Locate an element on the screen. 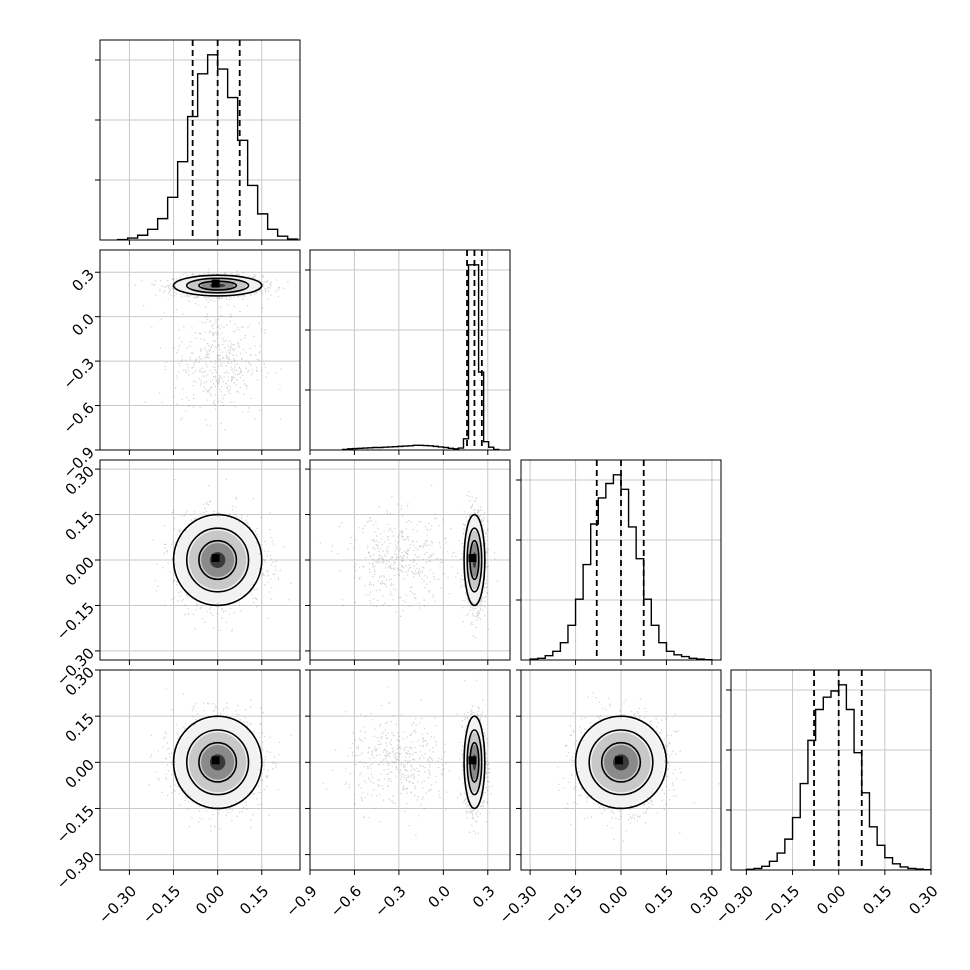 This screenshot has width=970, height=970. scatter-panel-3-2: −0.30 −0.15 0.00 0.15 0.30 is located at coordinates (609, 798).